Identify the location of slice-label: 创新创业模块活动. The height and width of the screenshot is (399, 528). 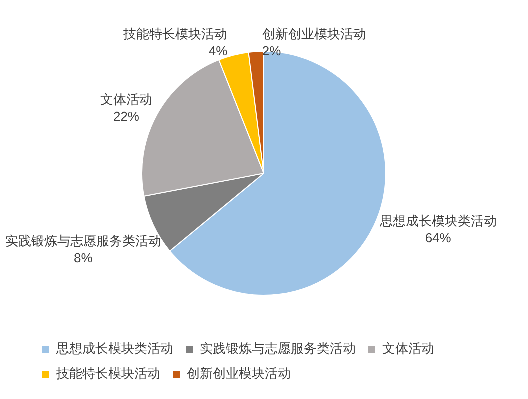
(314, 34).